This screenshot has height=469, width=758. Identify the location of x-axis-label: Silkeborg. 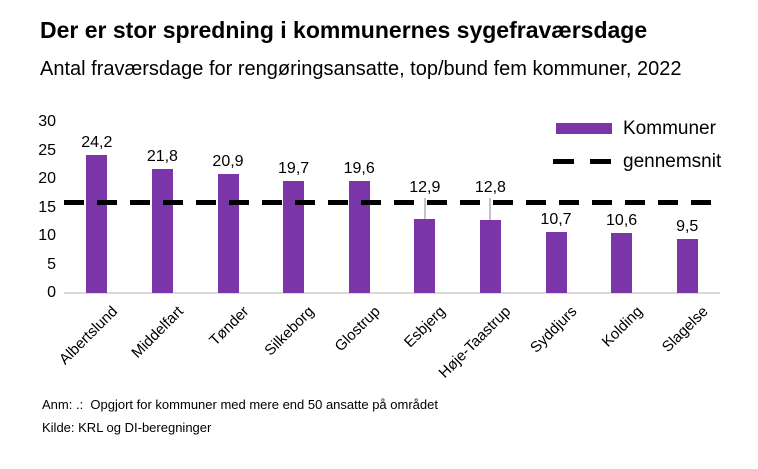
(289, 331).